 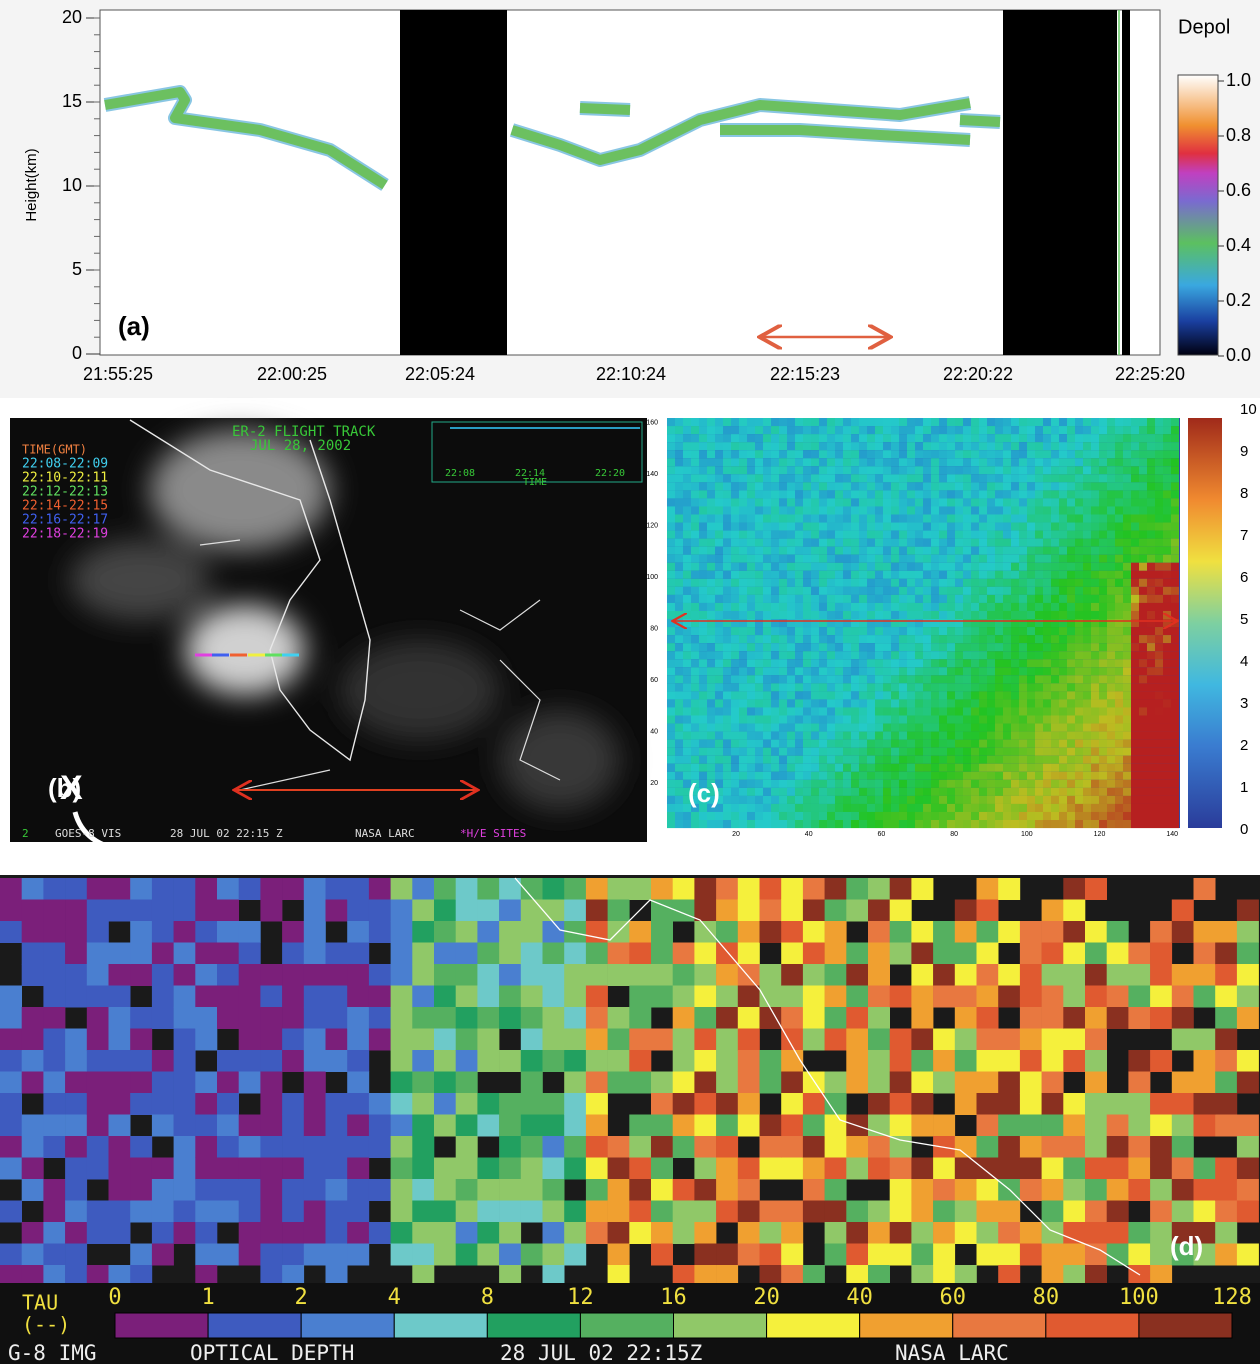 What do you see at coordinates (1172, 834) in the screenshot?
I see `x-tick-label: 140` at bounding box center [1172, 834].